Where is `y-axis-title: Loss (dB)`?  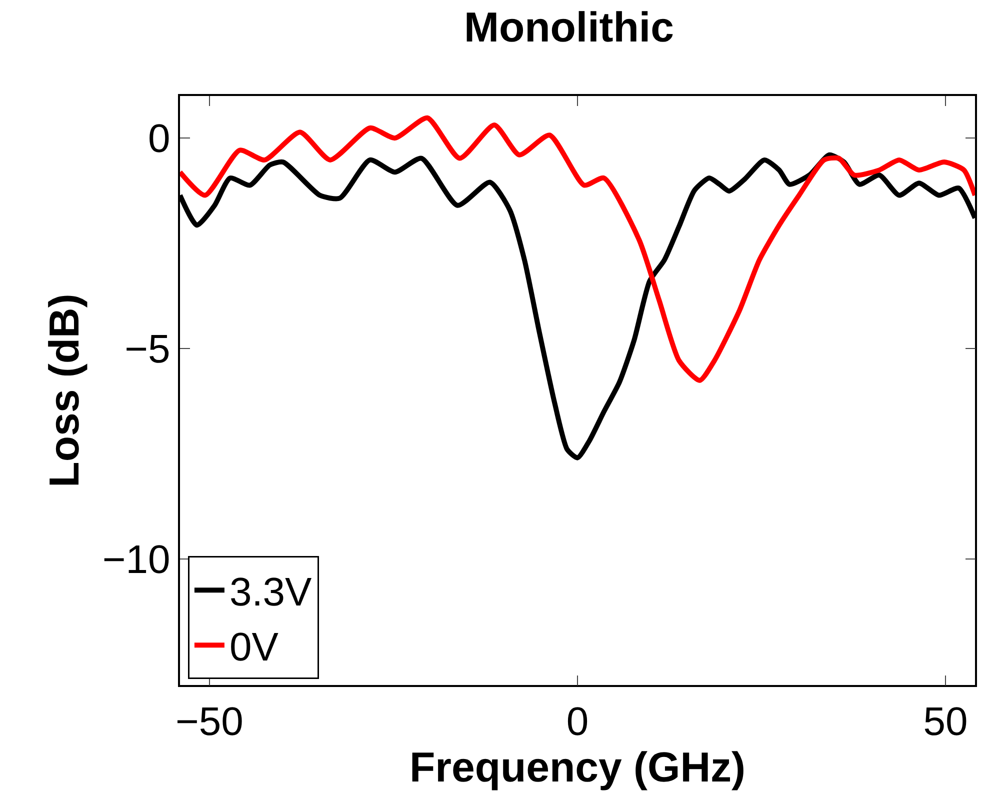 y-axis-title: Loss (dB) is located at coordinates (64, 391).